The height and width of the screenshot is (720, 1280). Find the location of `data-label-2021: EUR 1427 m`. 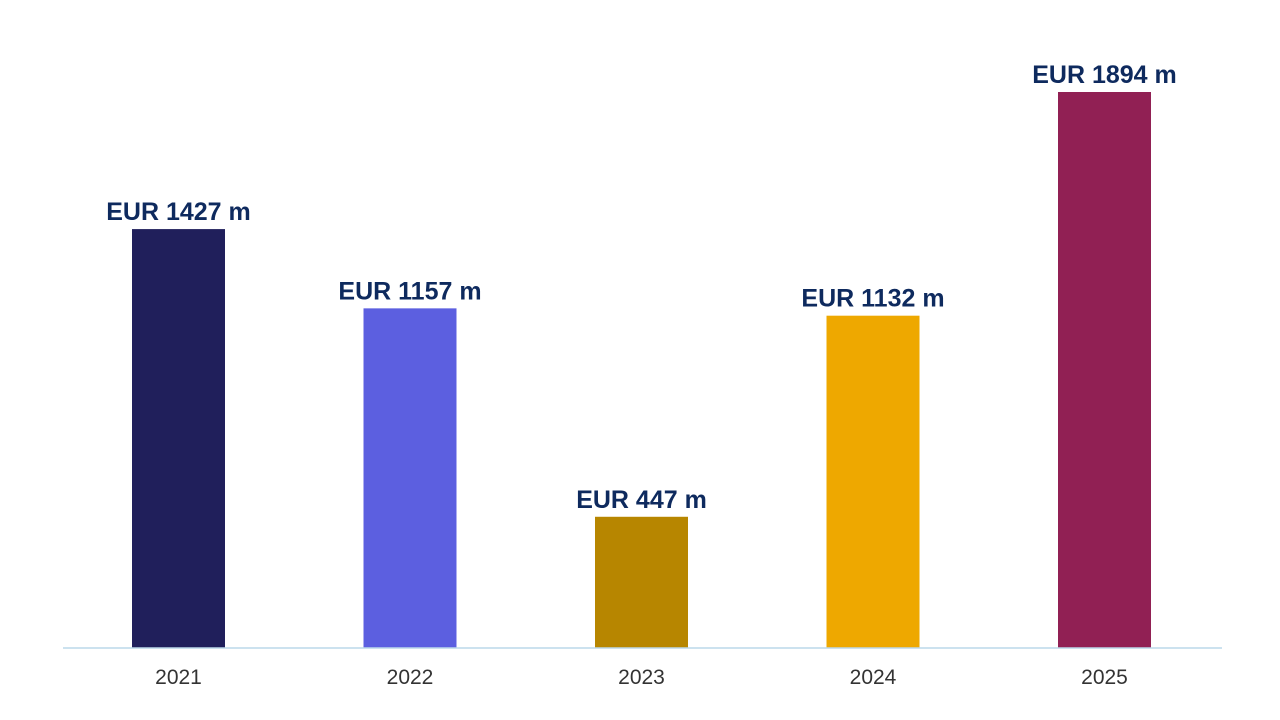

data-label-2021: EUR 1427 m is located at coordinates (178, 212).